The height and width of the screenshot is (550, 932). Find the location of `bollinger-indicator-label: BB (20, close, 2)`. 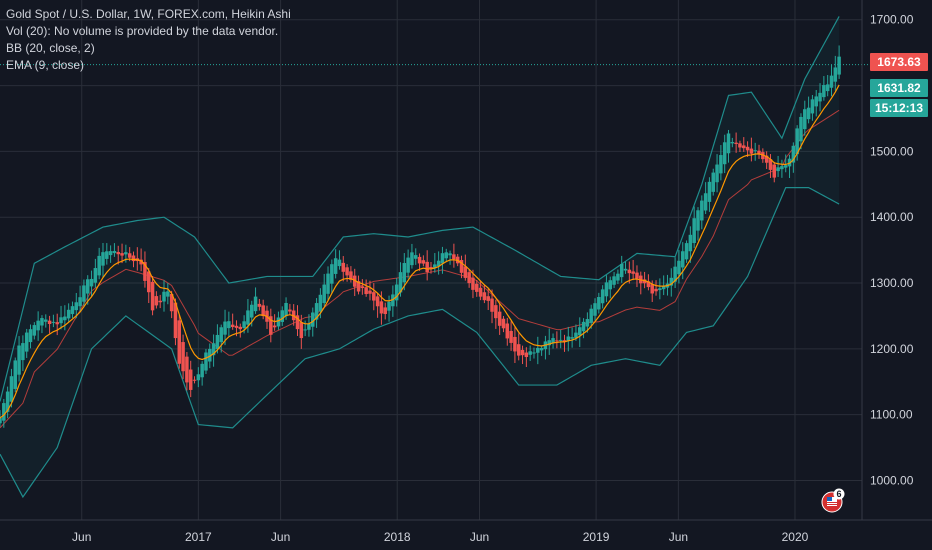

bollinger-indicator-label: BB (20, close, 2) is located at coordinates (50, 48).